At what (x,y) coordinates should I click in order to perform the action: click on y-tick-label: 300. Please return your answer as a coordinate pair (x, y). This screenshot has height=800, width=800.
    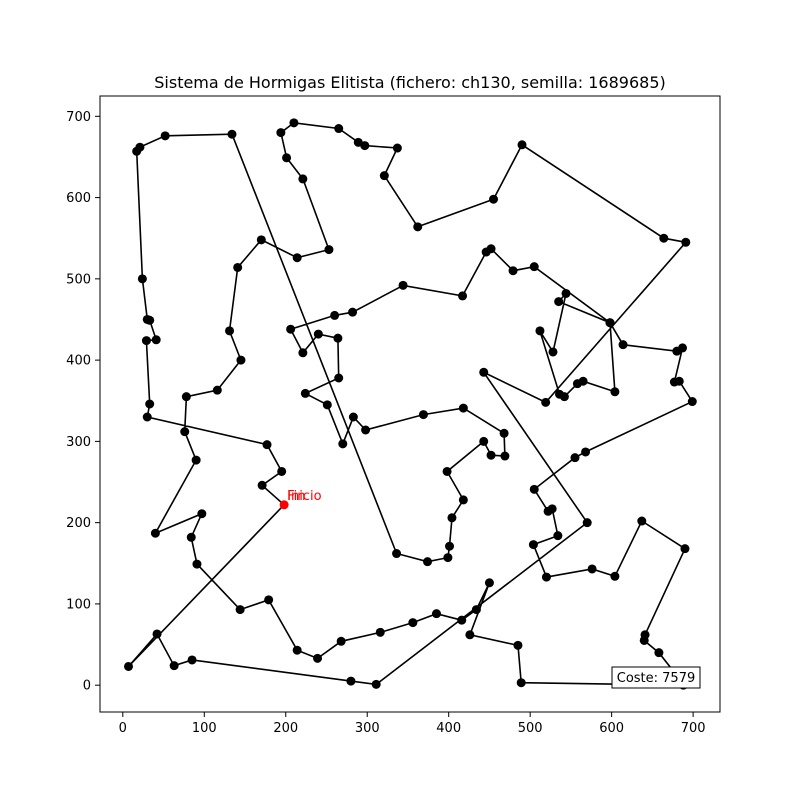
    Looking at the image, I should click on (78, 442).